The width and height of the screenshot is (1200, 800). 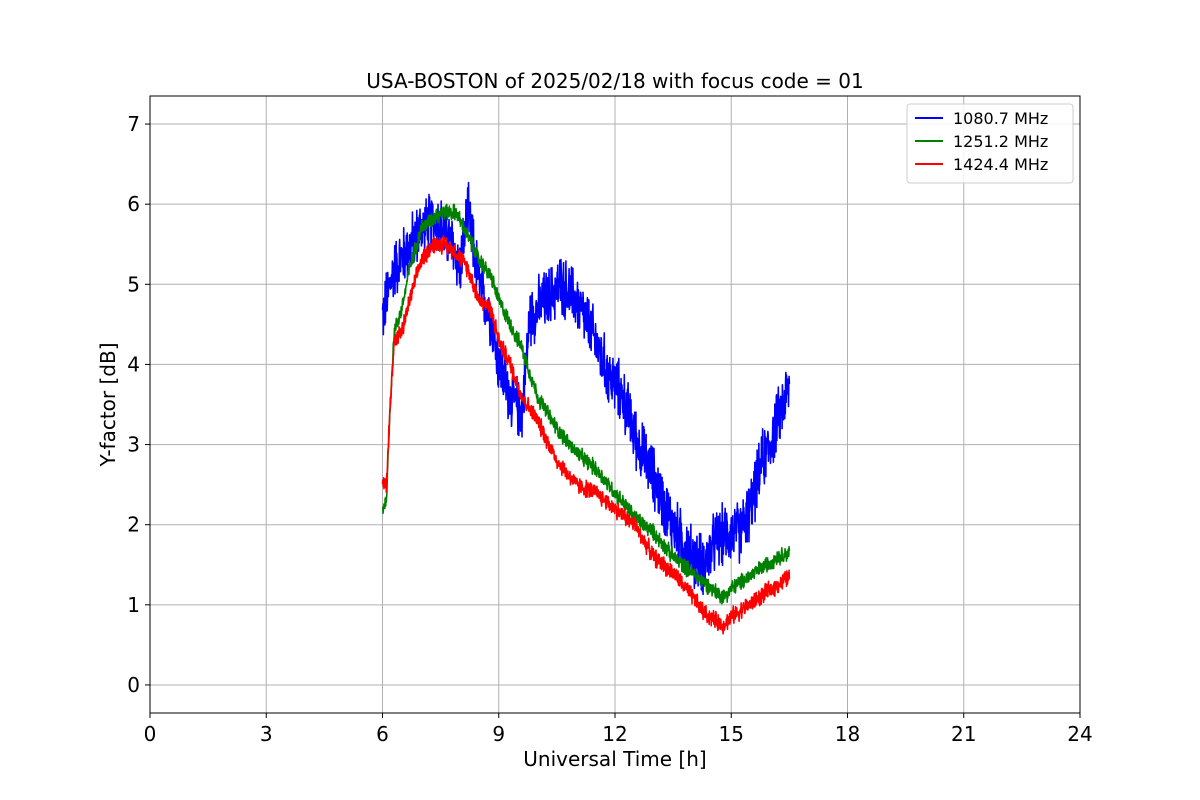 I want to click on x-tick-label: 12, so click(x=614, y=734).